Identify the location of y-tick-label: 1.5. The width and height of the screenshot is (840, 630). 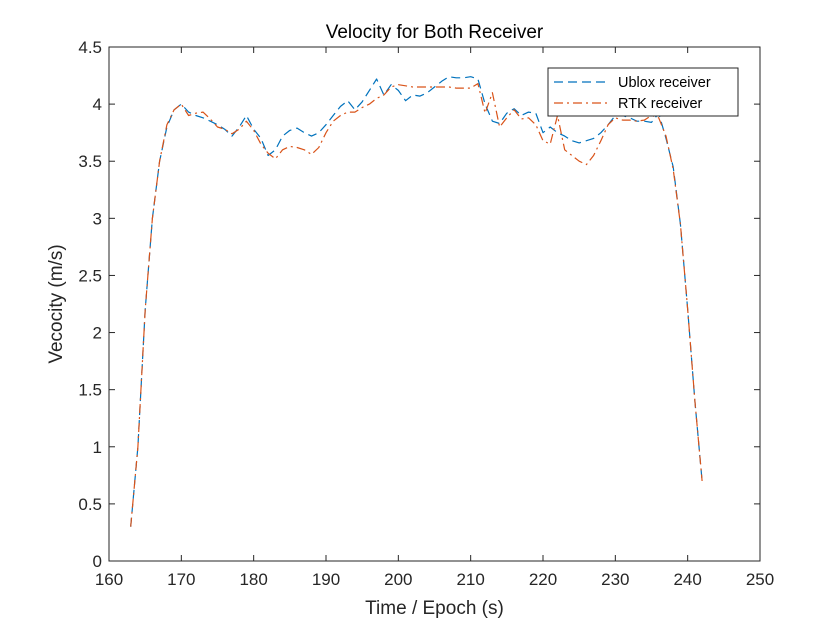
(90, 390).